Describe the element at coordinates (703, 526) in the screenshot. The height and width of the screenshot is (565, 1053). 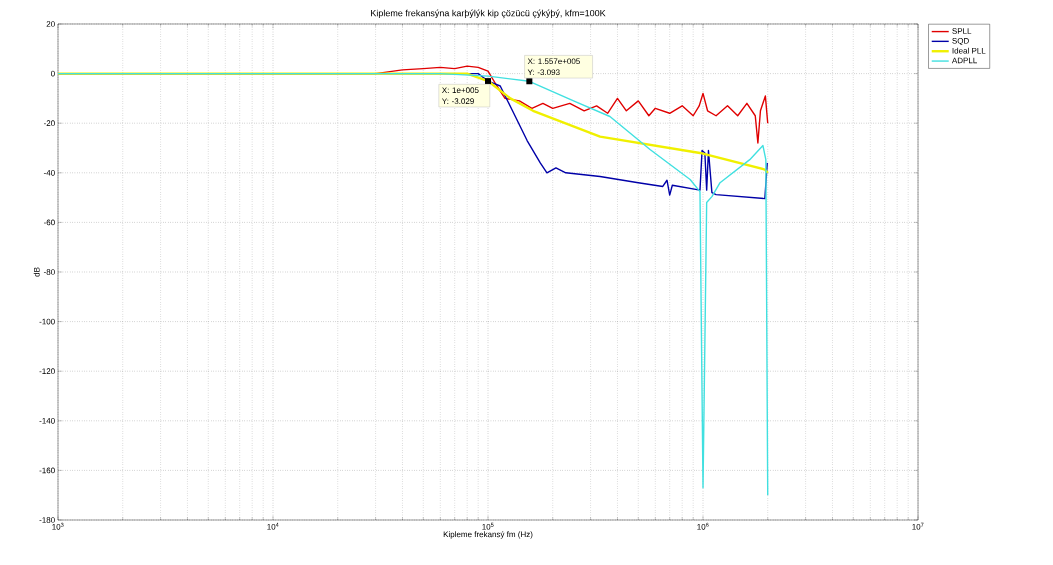
I see `x-tick-label: 10$^{6}$` at that location.